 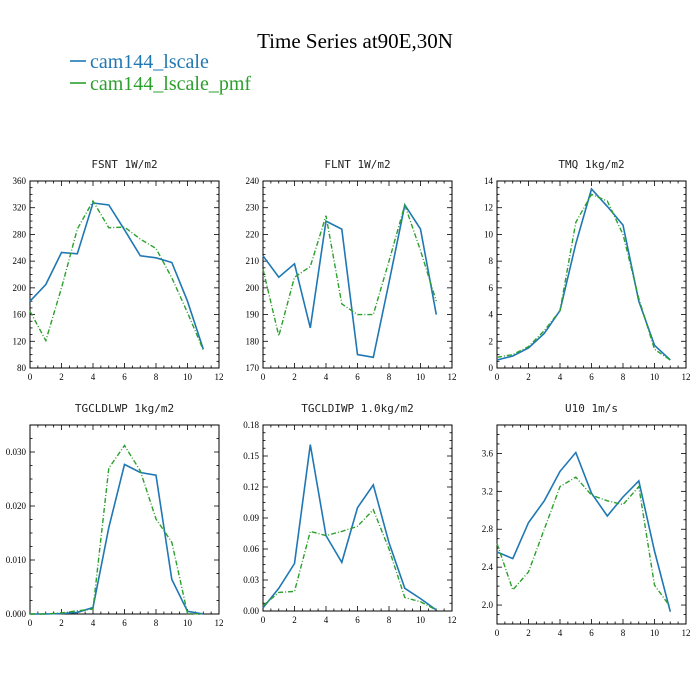 I want to click on y-tick-label: 8, so click(x=491, y=261).